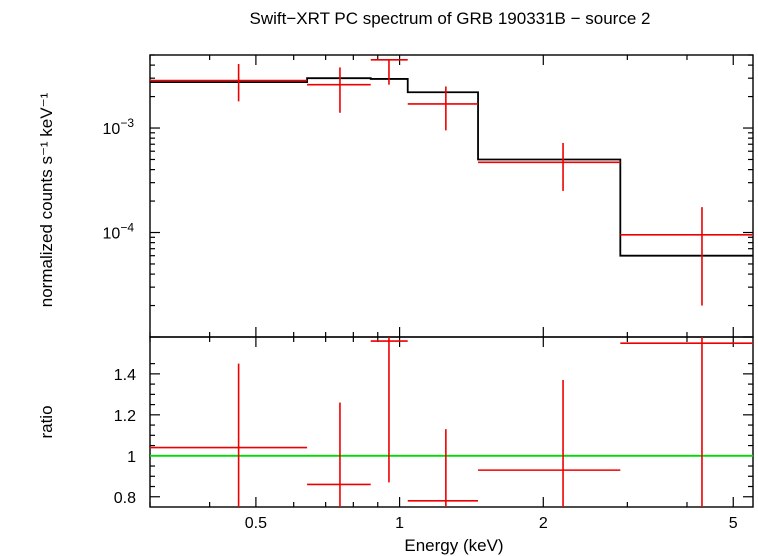 The width and height of the screenshot is (758, 556). I want to click on x-tick-label: 0.5, so click(256, 523).